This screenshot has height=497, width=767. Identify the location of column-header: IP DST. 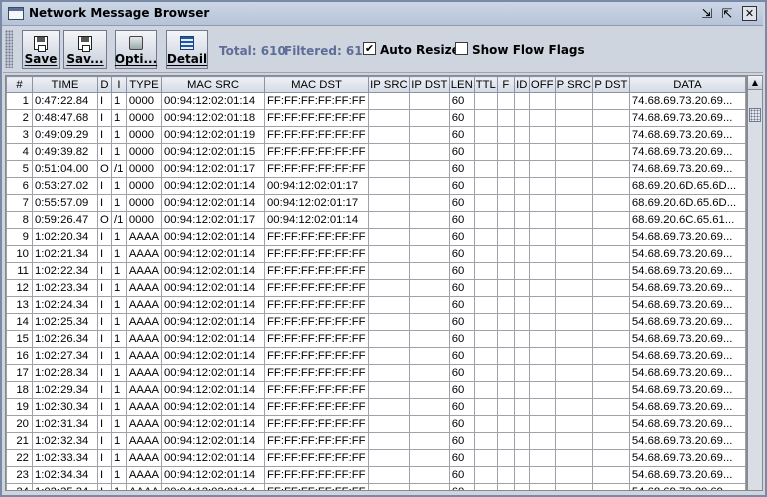
(429, 84).